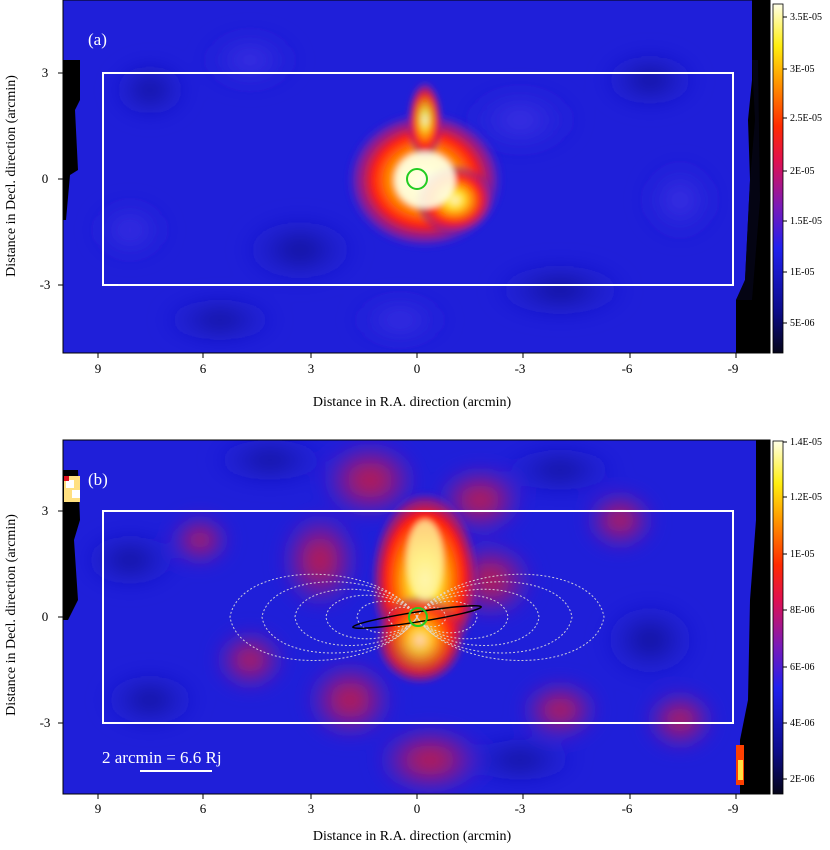 The height and width of the screenshot is (850, 830). What do you see at coordinates (806, 118) in the screenshot?
I see `colorbar-tick-label: 2.5E-05` at bounding box center [806, 118].